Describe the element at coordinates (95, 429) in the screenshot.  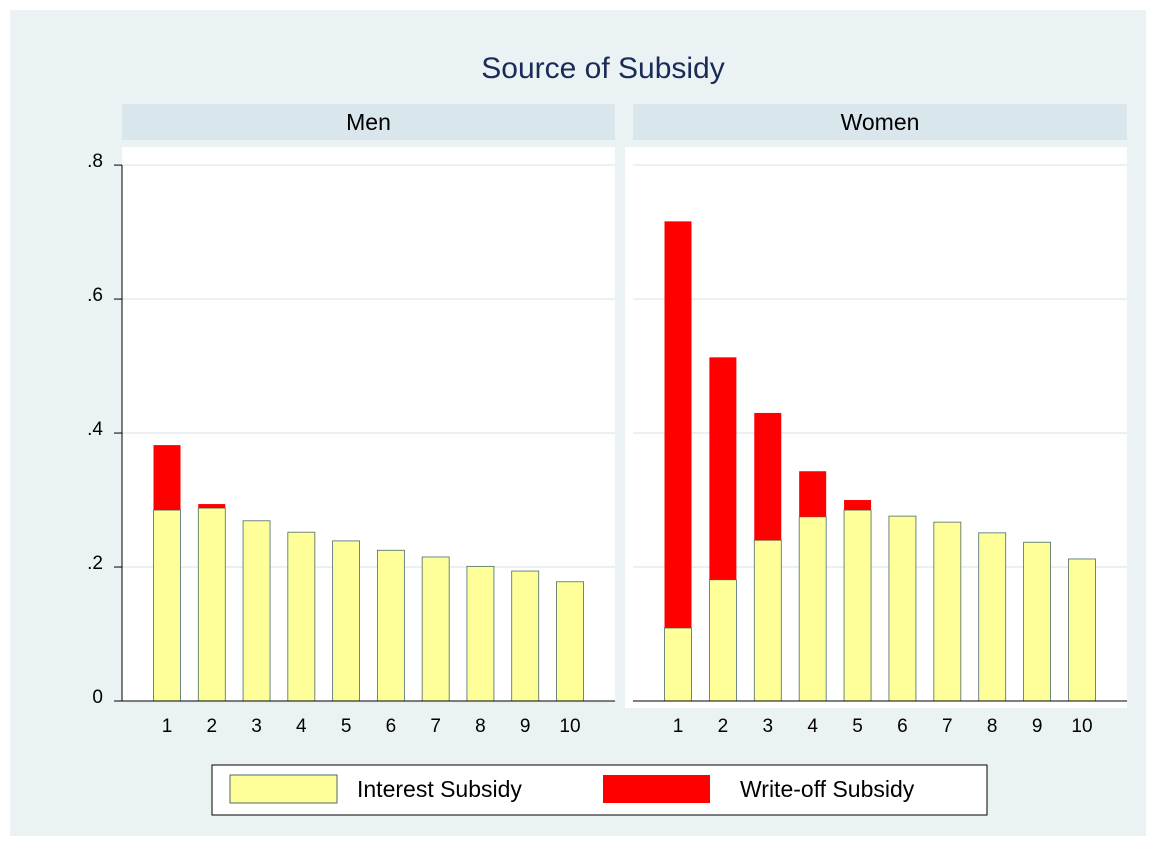
I see `y-tick-label: .4` at that location.